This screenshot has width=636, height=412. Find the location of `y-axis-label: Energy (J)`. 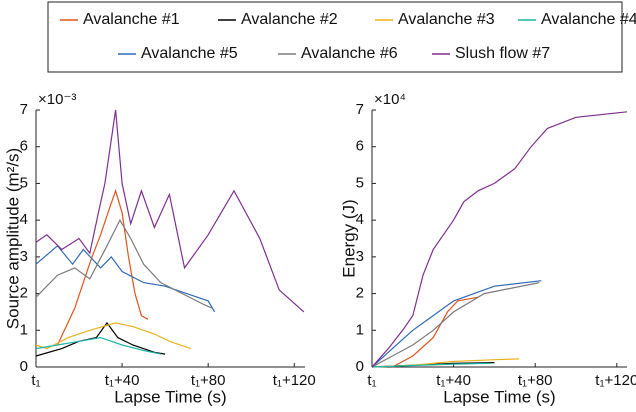

y-axis-label: Energy (J) is located at coordinates (348, 238).